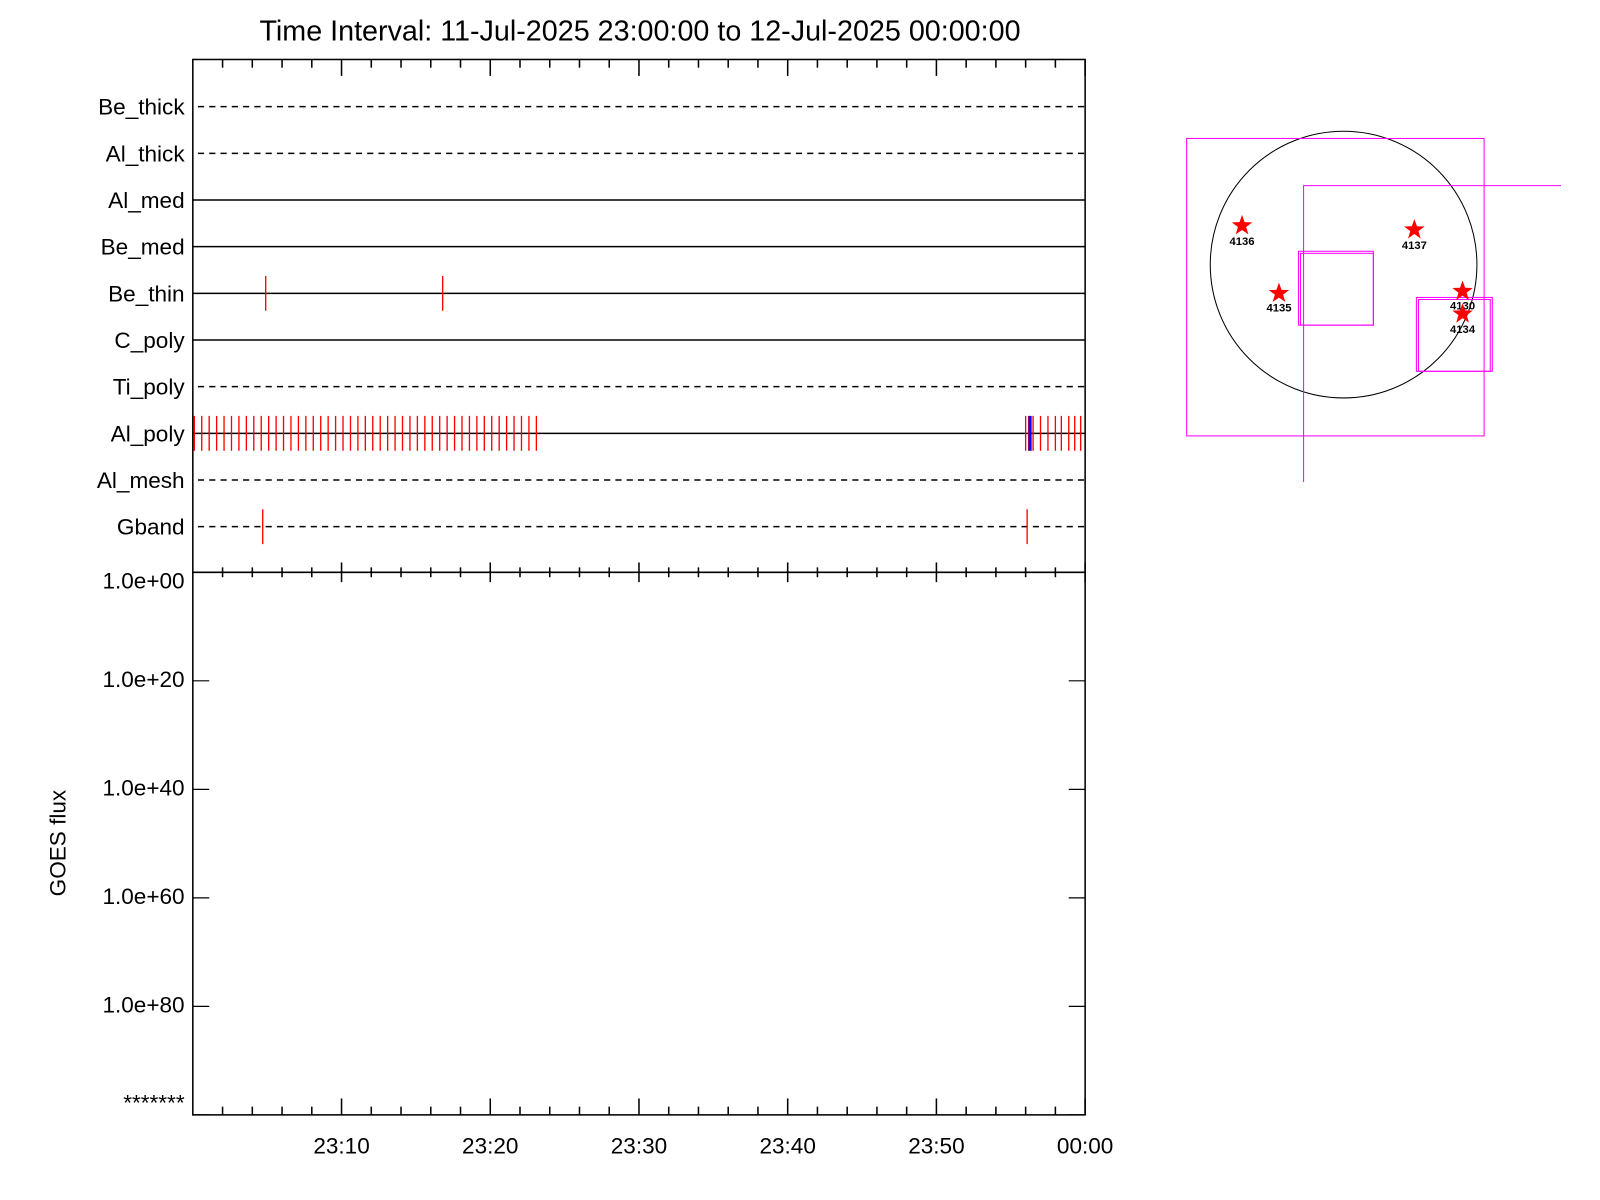 The image size is (1600, 1200). Describe the element at coordinates (143, 787) in the screenshot. I see `y-tick-label: 1.0e+40` at that location.